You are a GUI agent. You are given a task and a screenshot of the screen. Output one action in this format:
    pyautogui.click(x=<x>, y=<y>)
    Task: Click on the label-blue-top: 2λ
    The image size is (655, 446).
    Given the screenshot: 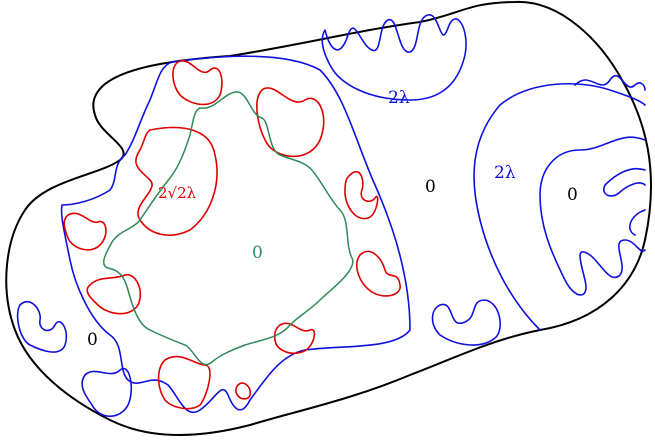 What is the action you would take?
    pyautogui.click(x=399, y=98)
    